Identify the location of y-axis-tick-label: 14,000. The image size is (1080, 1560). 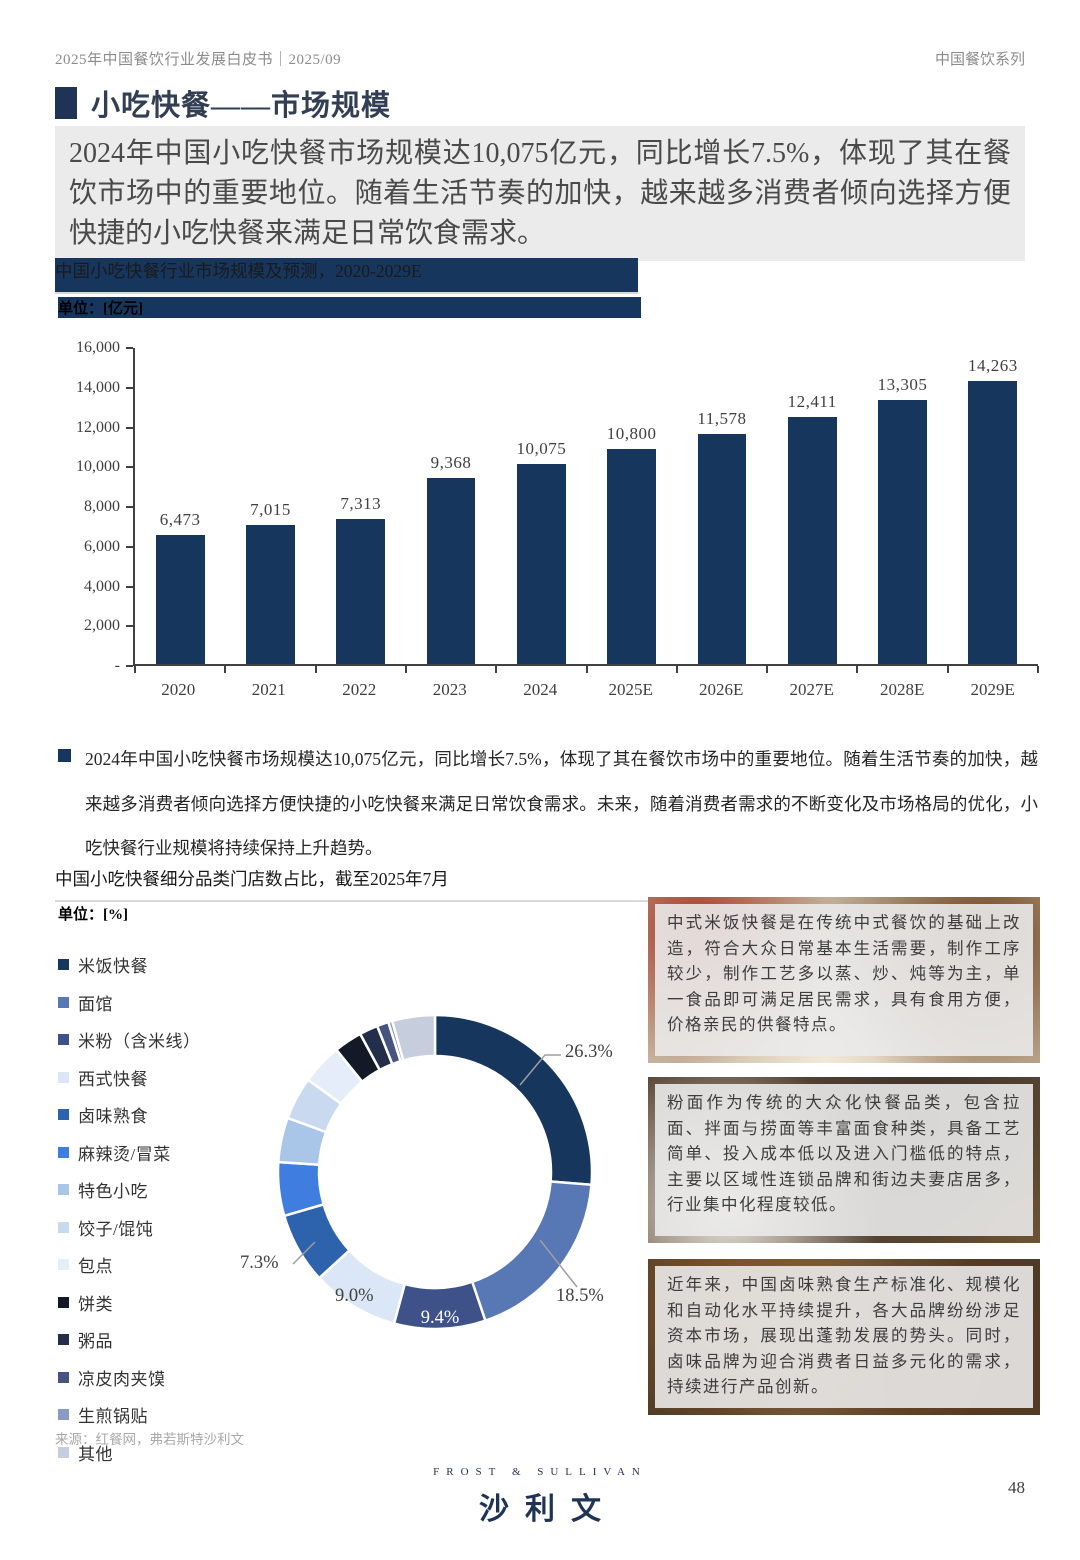
(98, 387).